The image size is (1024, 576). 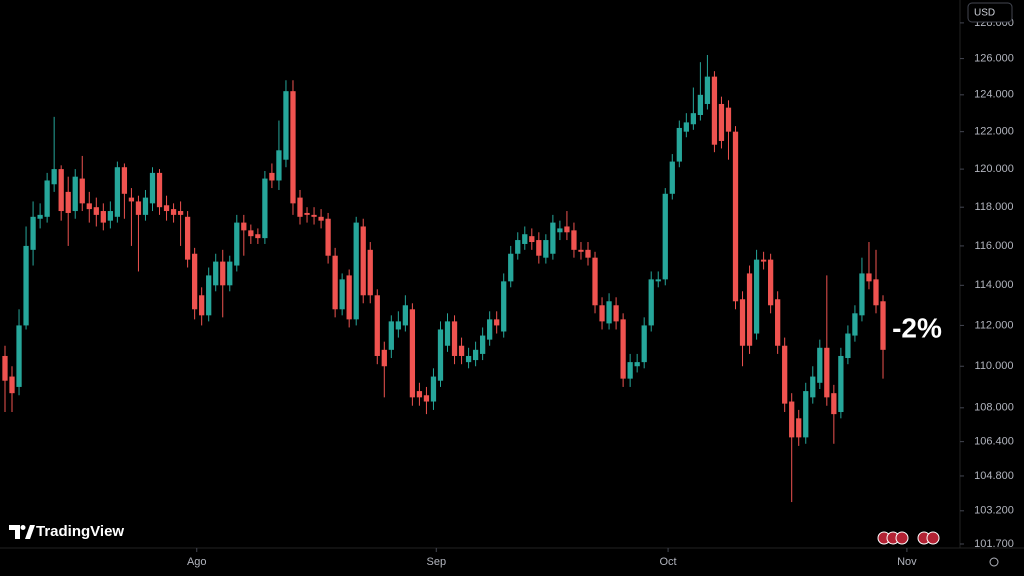 I want to click on currency-button, so click(x=990, y=12).